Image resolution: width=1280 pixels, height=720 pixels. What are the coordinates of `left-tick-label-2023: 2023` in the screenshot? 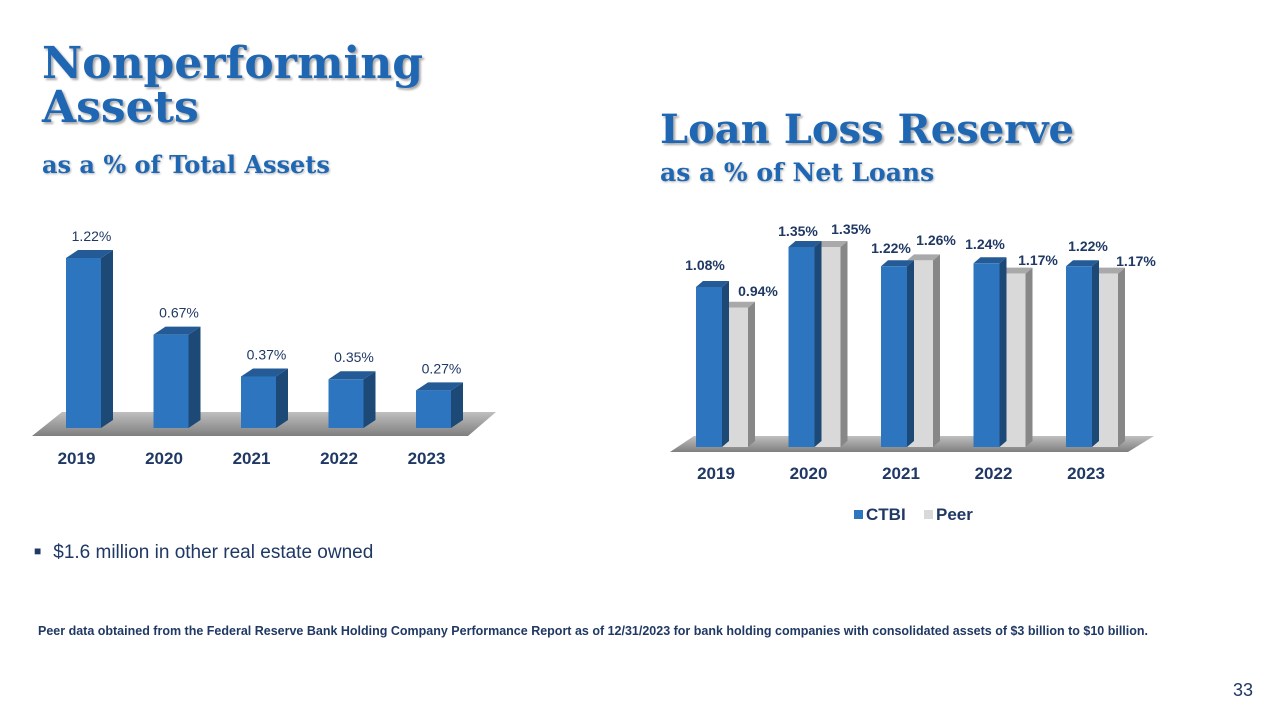 It's located at (427, 458).